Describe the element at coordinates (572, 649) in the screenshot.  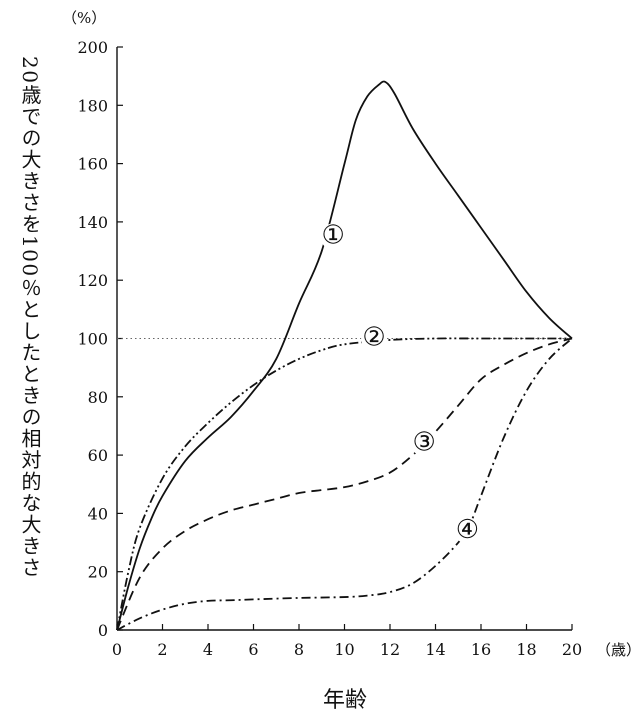
I see `x-tick-label: 20` at that location.